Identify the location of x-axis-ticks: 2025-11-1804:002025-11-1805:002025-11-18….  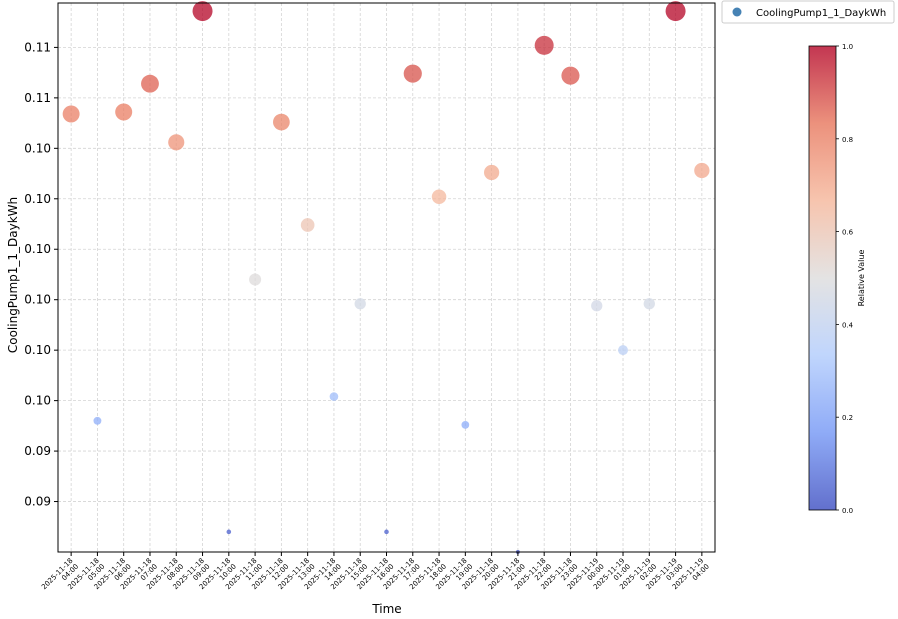
(375, 571).